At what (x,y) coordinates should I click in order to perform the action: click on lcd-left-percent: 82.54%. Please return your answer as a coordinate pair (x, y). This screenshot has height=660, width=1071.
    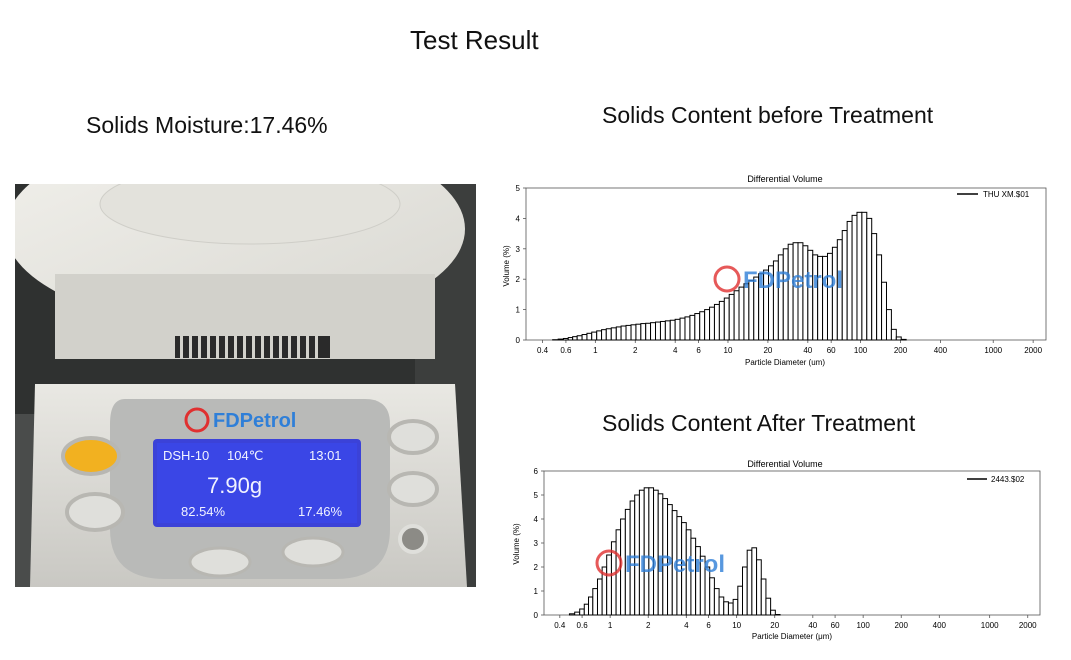
    Looking at the image, I should click on (203, 511).